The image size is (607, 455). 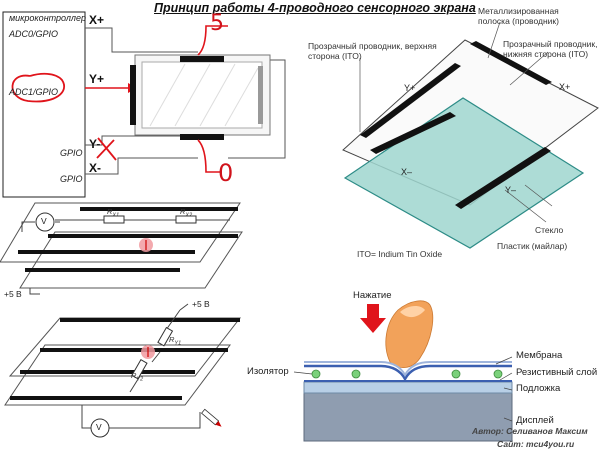 What do you see at coordinates (410, 100) in the screenshot?
I see `y-plus-strip` at bounding box center [410, 100].